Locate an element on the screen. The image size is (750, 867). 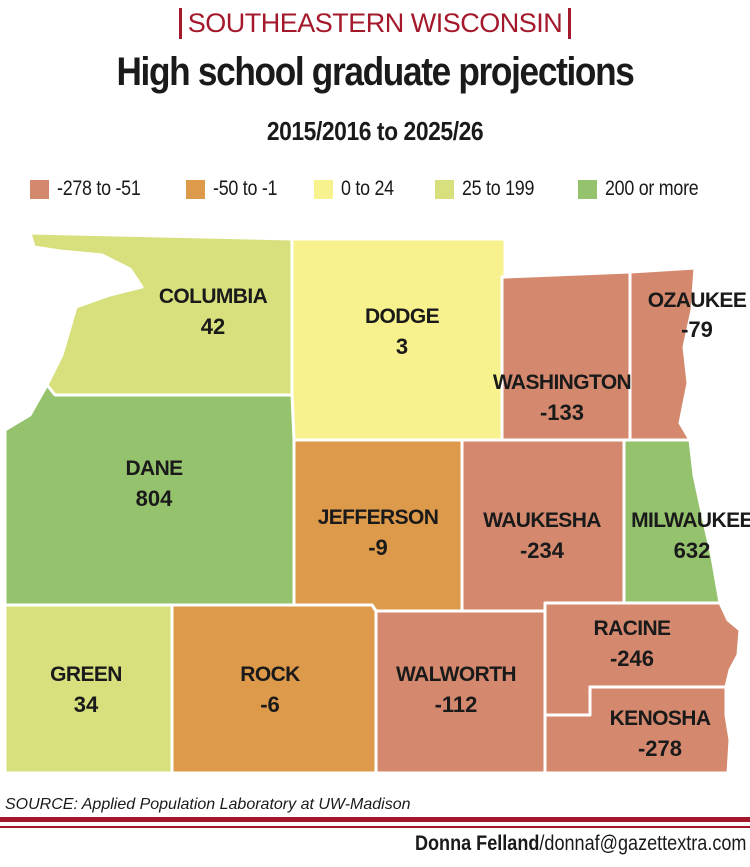
legend-item: -278 to -51 is located at coordinates (92, 189).